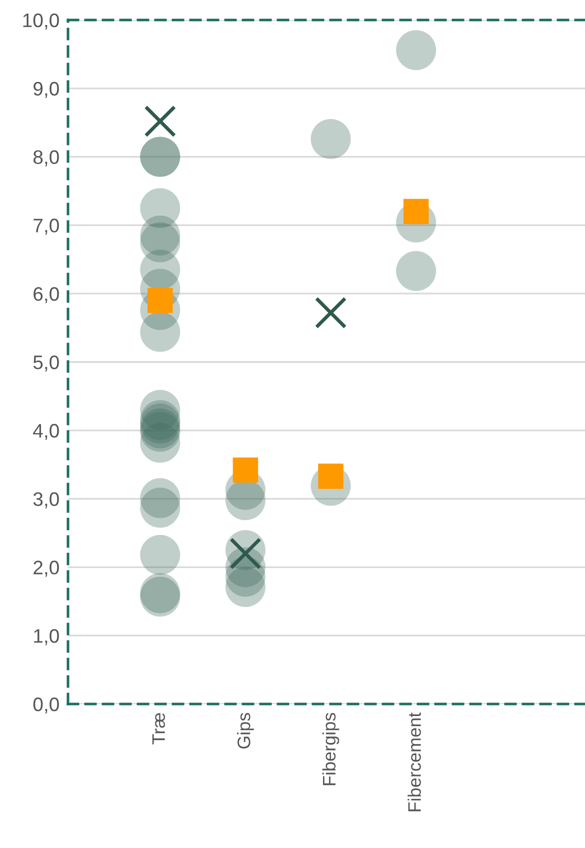 The height and width of the screenshot is (848, 585). Describe the element at coordinates (41, 21) in the screenshot. I see `y-tick-label: 10,0` at that location.